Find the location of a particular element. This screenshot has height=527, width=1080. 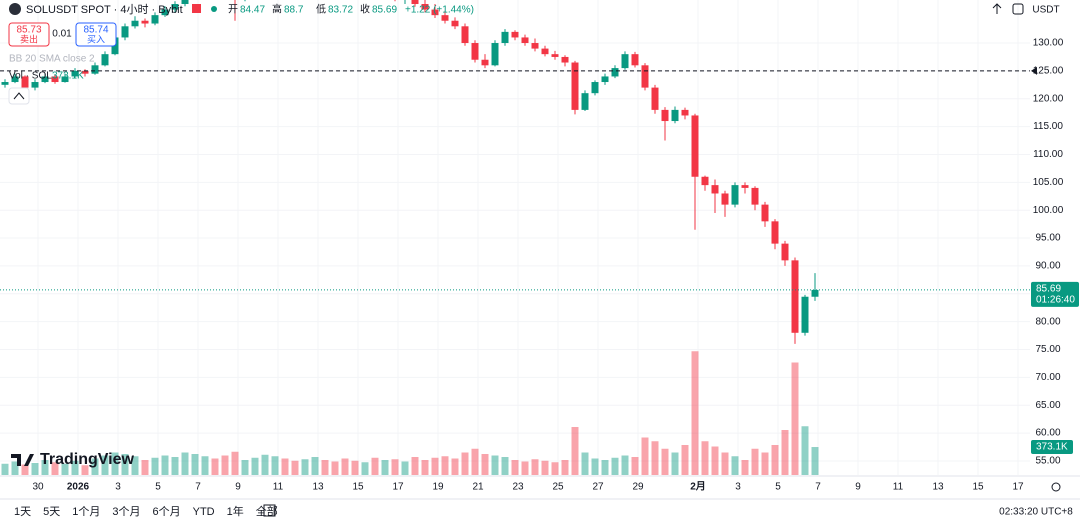

range-button: 1年 is located at coordinates (235, 511).